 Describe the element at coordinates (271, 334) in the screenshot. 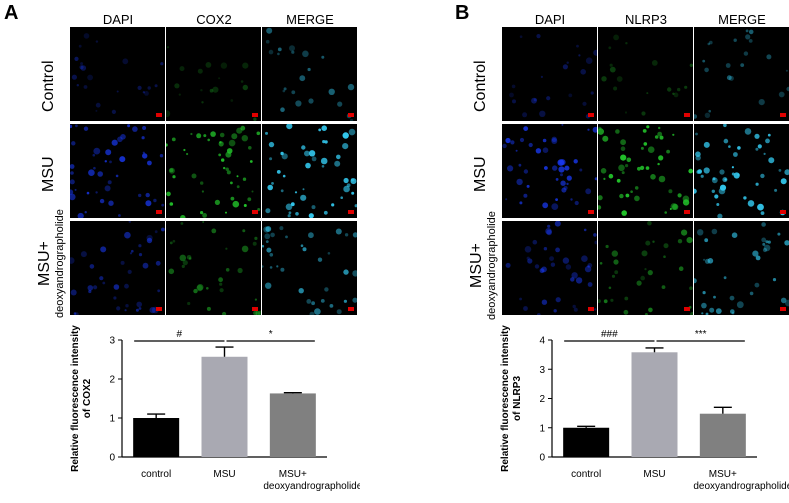

I see `significance-label: *` at that location.